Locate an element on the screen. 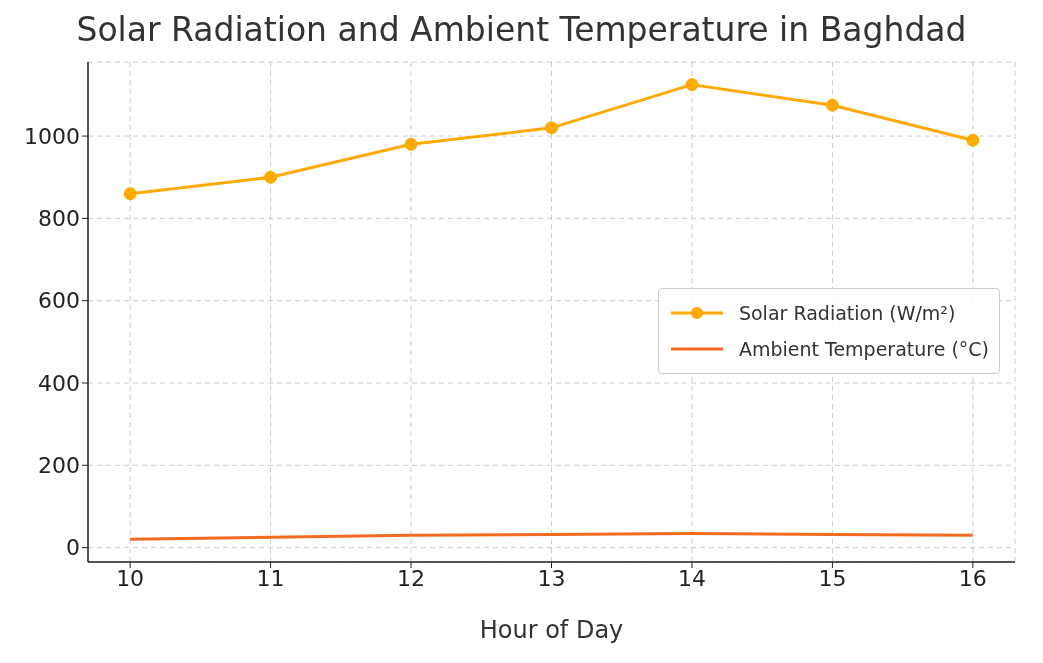 The width and height of the screenshot is (1043, 663). y-tick-label: 400 is located at coordinates (59, 383).